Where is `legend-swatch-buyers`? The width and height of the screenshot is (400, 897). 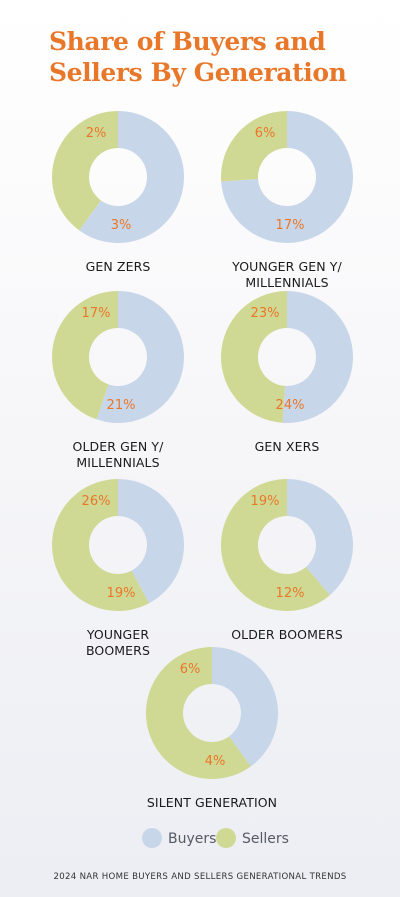 legend-swatch-buyers is located at coordinates (152, 838).